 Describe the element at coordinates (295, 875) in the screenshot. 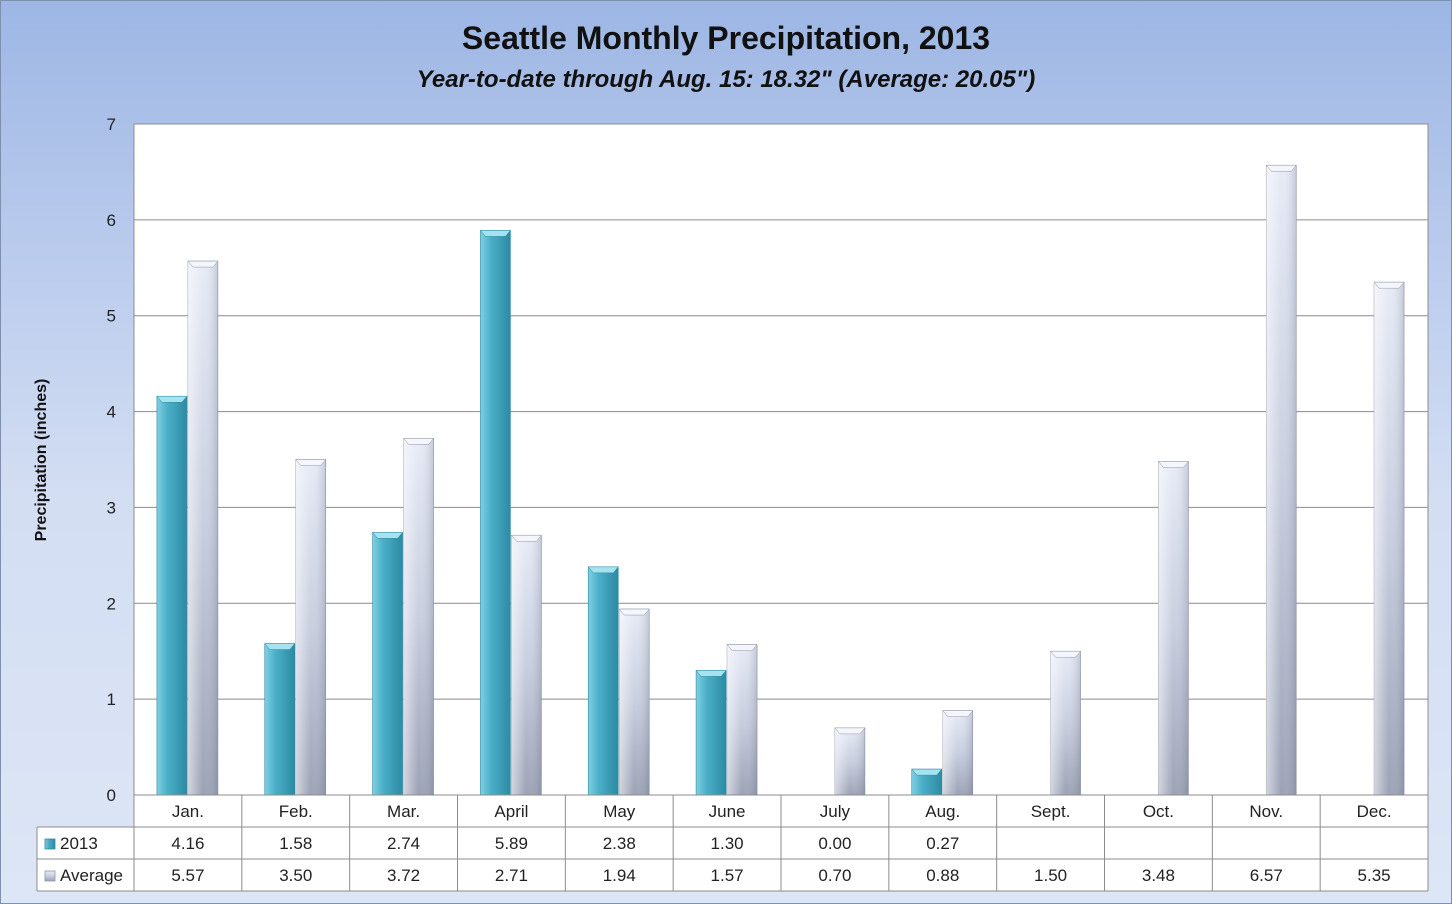

I see `data-label: 3.50` at that location.